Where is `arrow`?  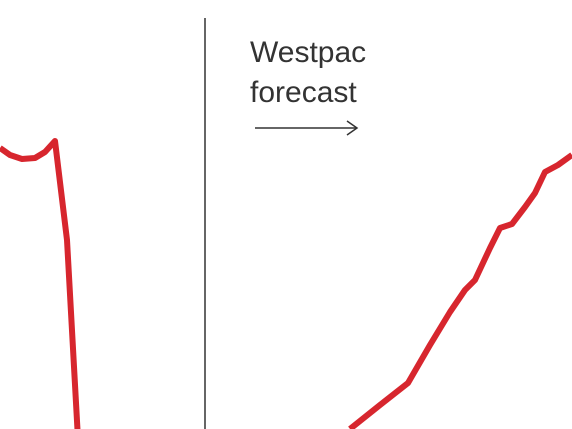 arrow is located at coordinates (307, 128).